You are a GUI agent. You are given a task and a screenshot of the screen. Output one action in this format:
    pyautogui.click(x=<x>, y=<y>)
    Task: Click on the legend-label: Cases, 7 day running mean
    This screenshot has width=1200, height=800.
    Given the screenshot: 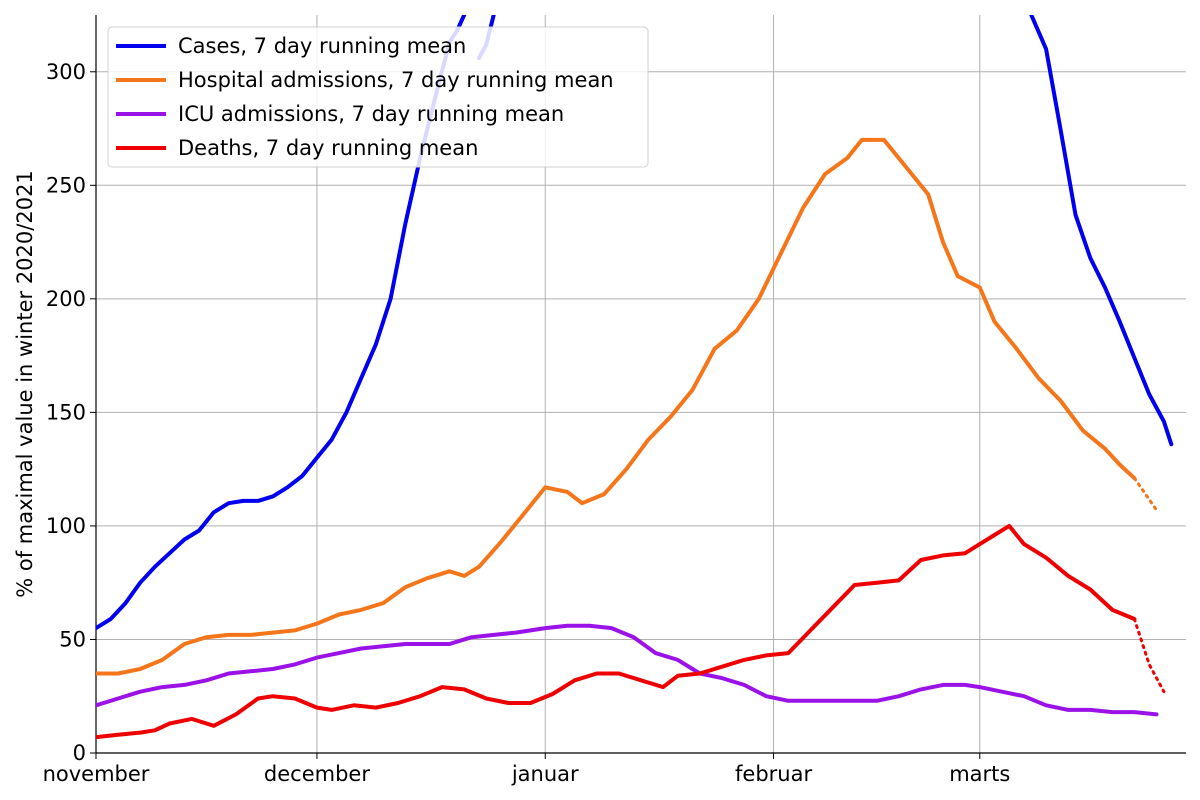 What is the action you would take?
    pyautogui.click(x=322, y=46)
    